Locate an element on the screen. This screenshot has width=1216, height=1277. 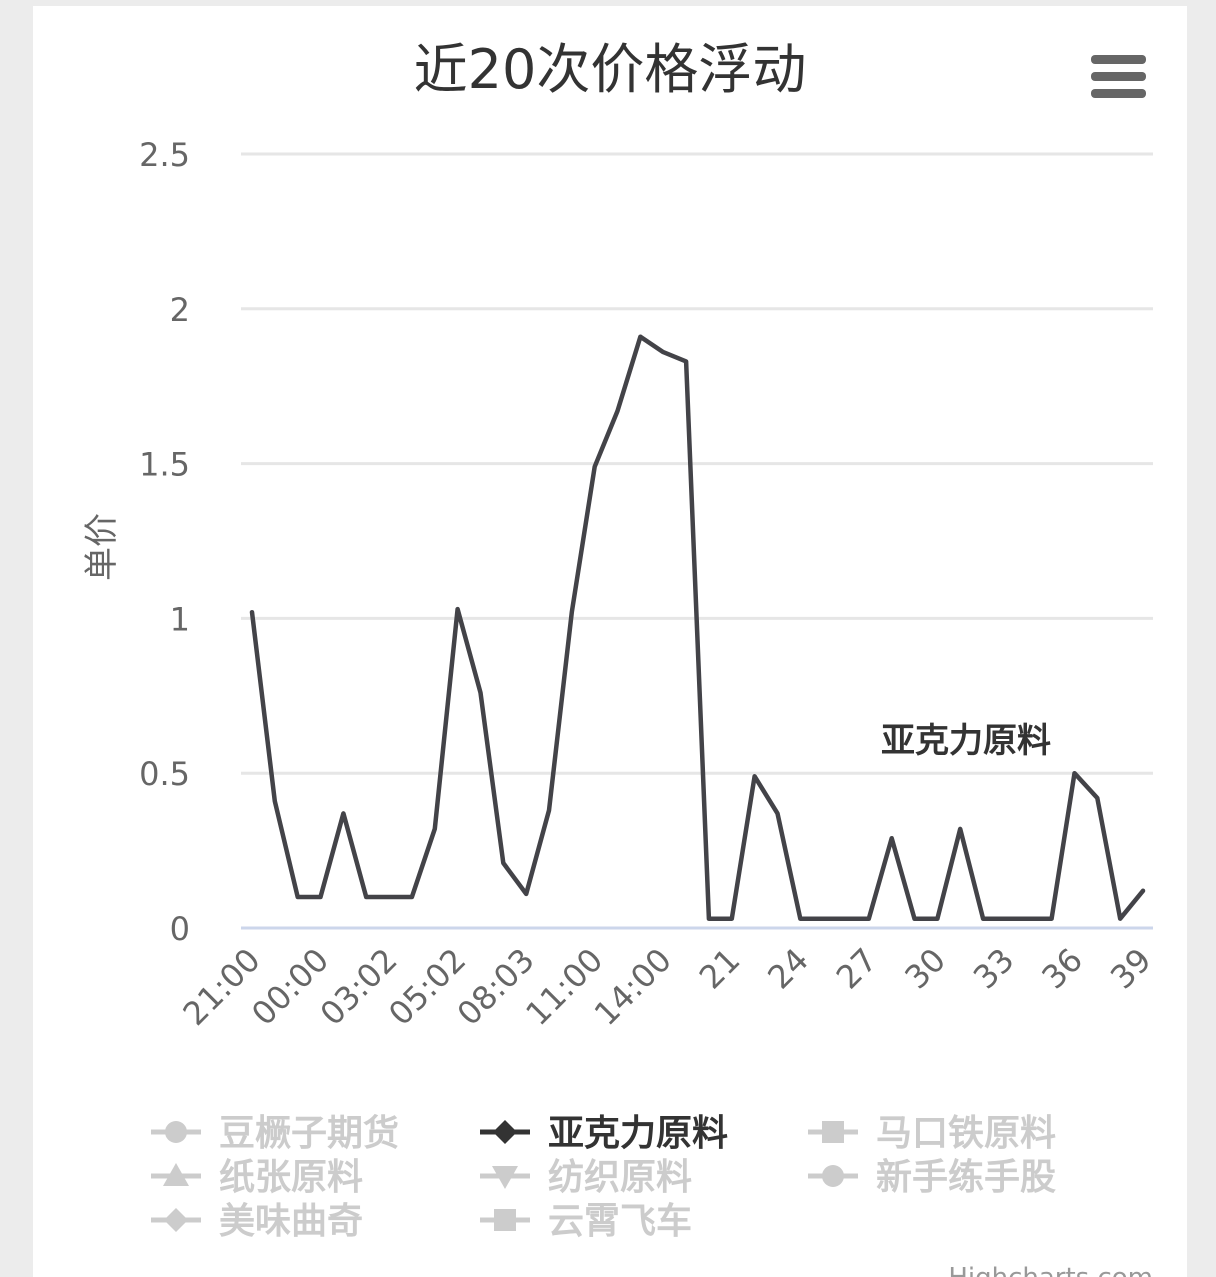
y-tick-label: 1 is located at coordinates (180, 619).